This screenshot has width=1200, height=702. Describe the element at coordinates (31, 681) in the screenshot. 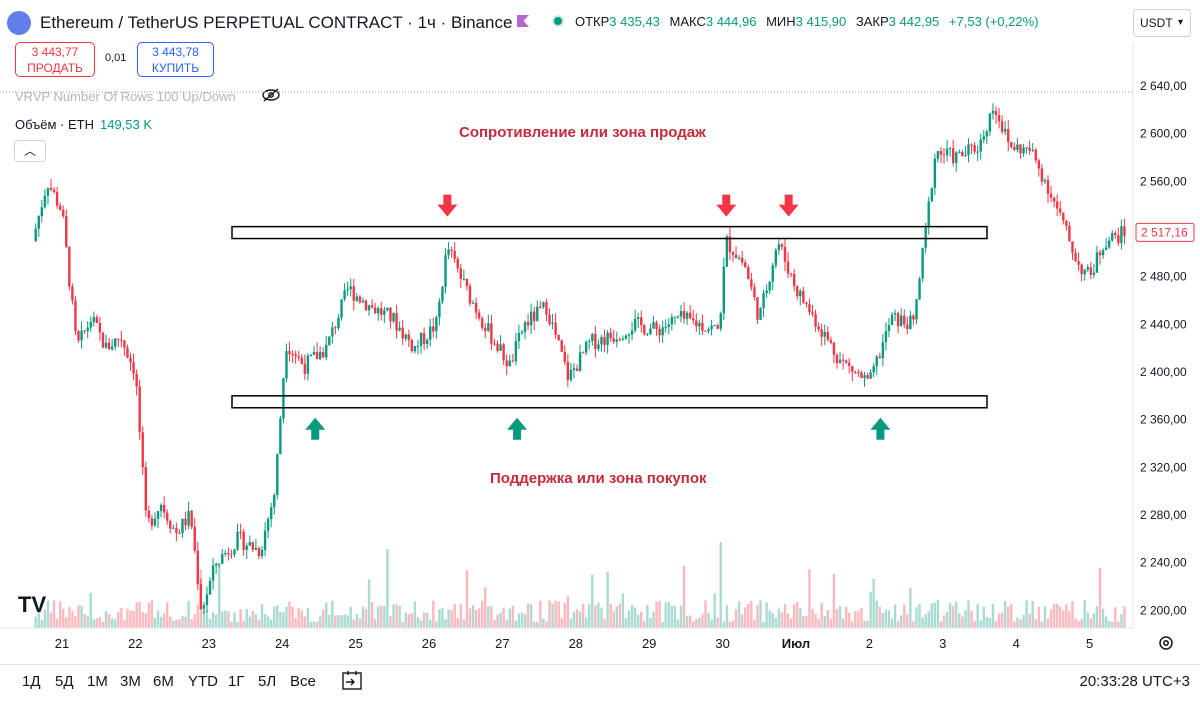

I see `range-button: 1Д` at that location.